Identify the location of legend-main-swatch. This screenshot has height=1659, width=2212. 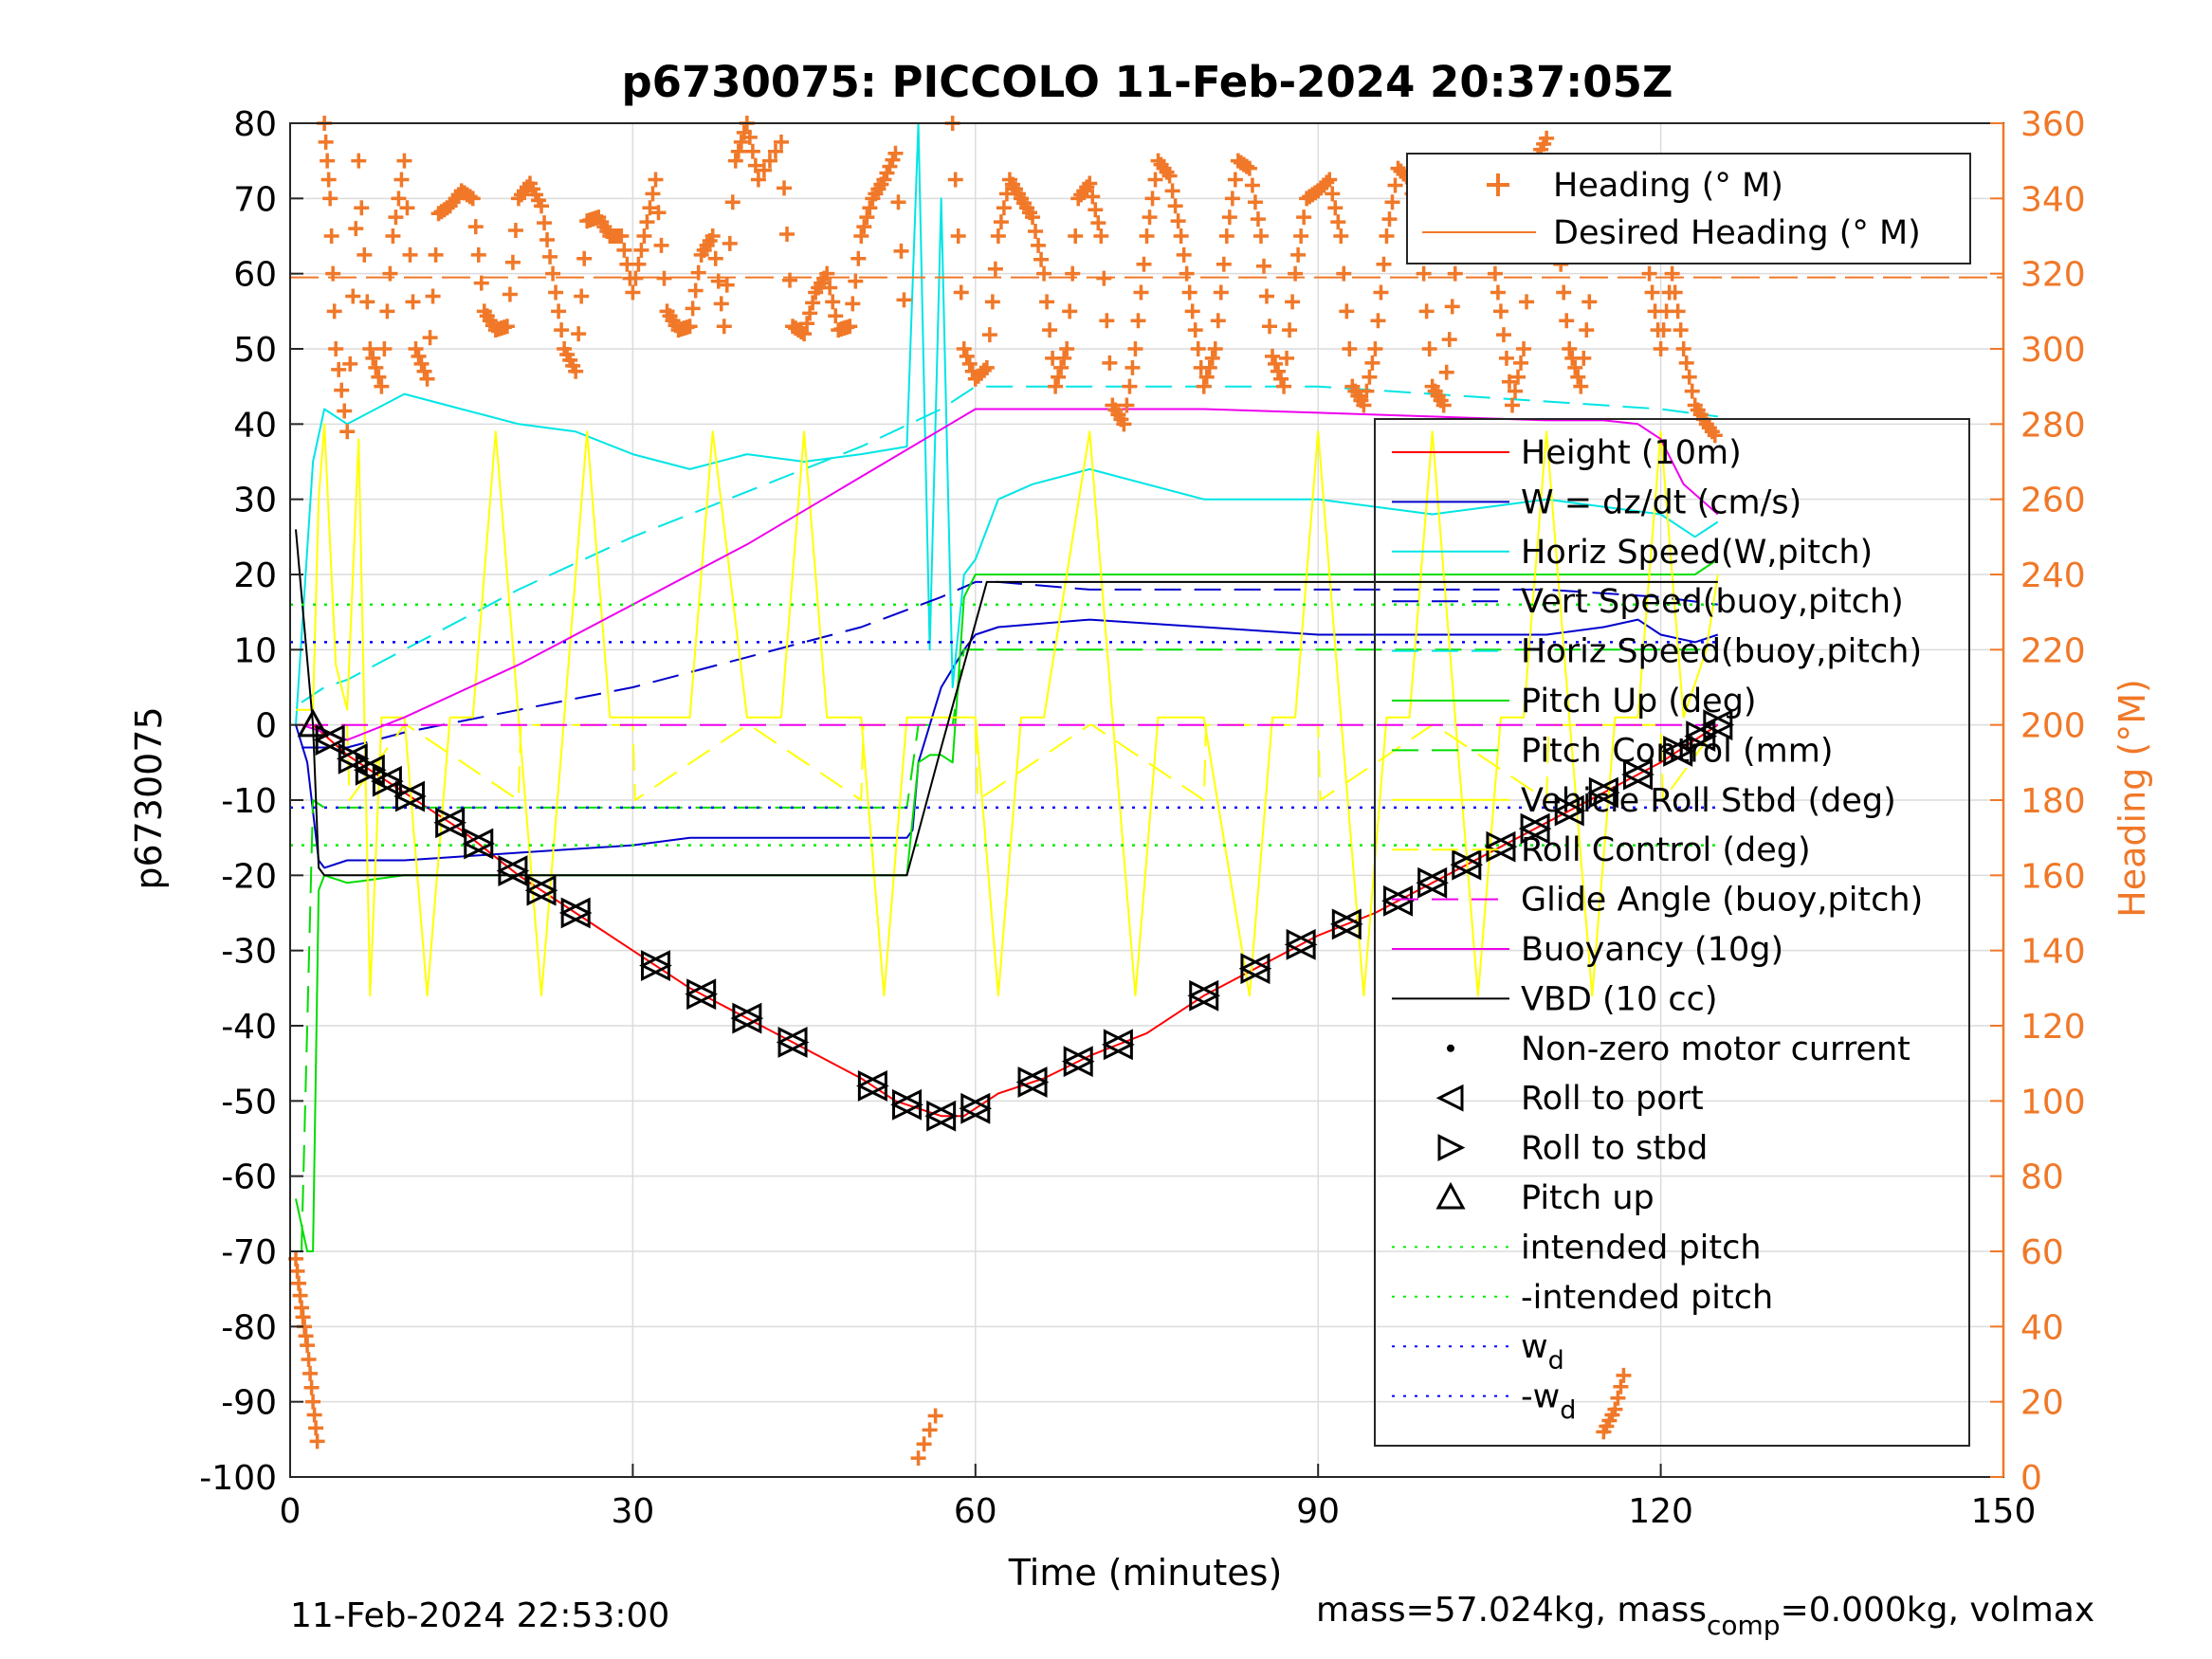
(1449, 1098).